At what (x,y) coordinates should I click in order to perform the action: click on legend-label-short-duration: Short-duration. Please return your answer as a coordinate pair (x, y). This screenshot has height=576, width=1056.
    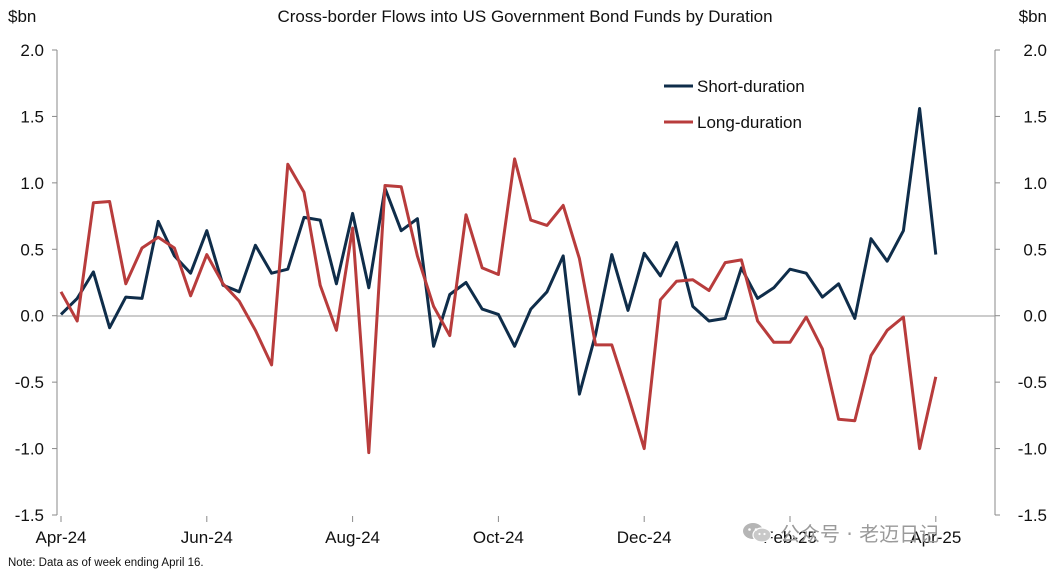
    Looking at the image, I should click on (751, 86).